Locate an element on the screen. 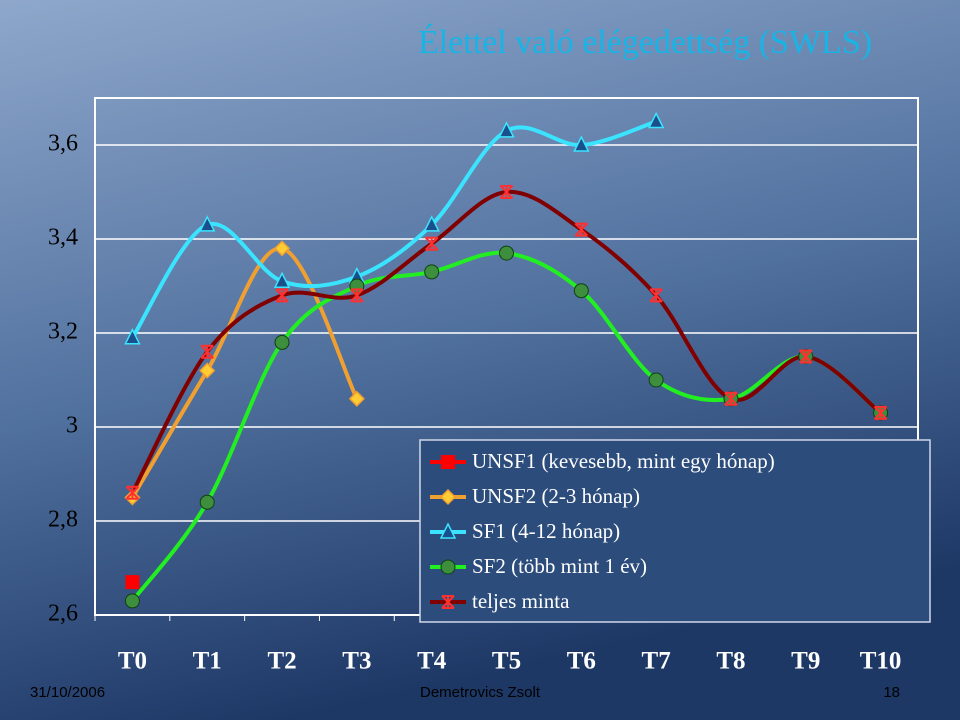  footer-author: Demetrovics Zsolt is located at coordinates (480, 692).